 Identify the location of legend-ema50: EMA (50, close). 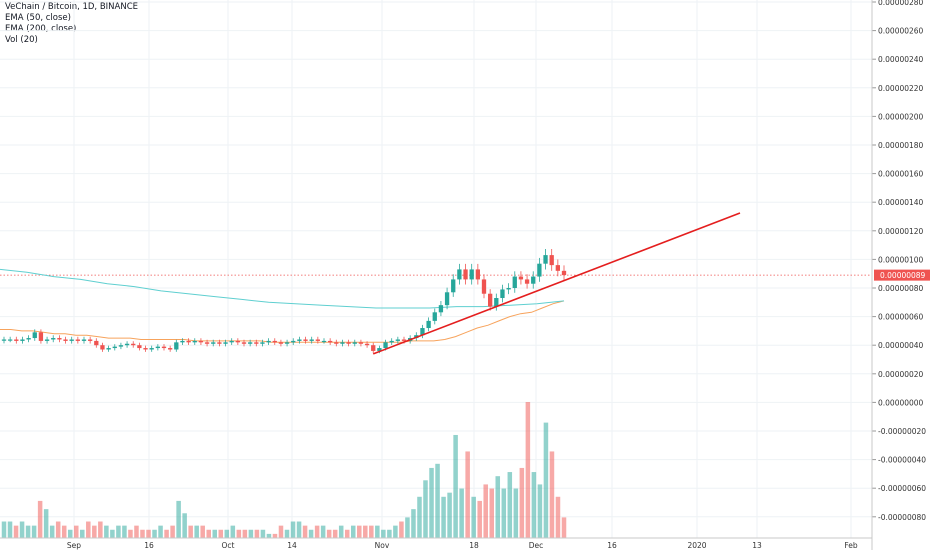
(38, 18).